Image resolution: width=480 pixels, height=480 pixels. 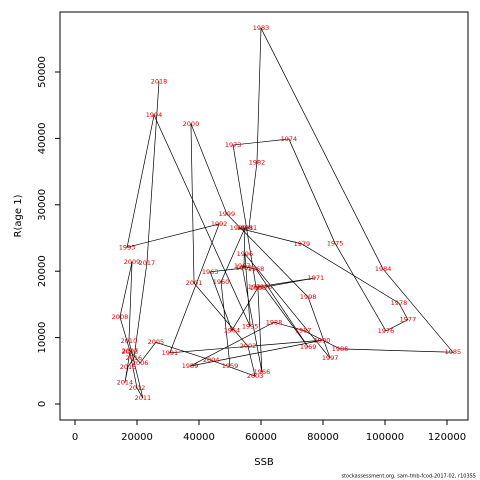 I want to click on point-label: 2003, so click(x=255, y=376).